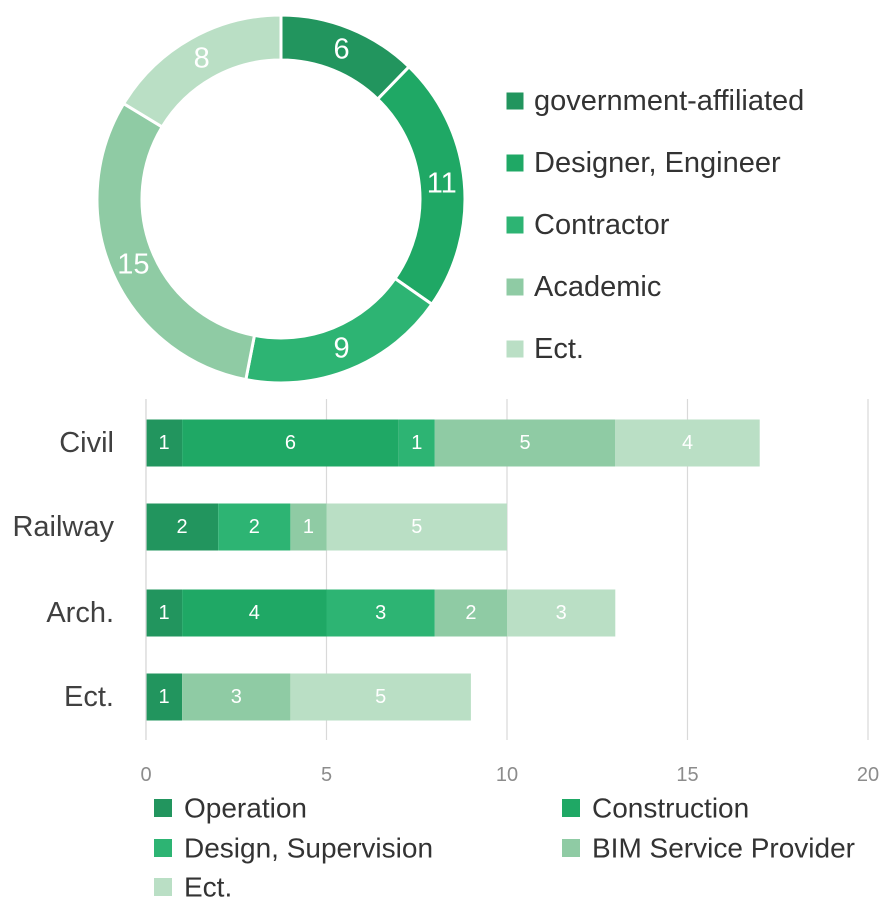  Describe the element at coordinates (86, 443) in the screenshot. I see `y-category-label: Civil` at that location.